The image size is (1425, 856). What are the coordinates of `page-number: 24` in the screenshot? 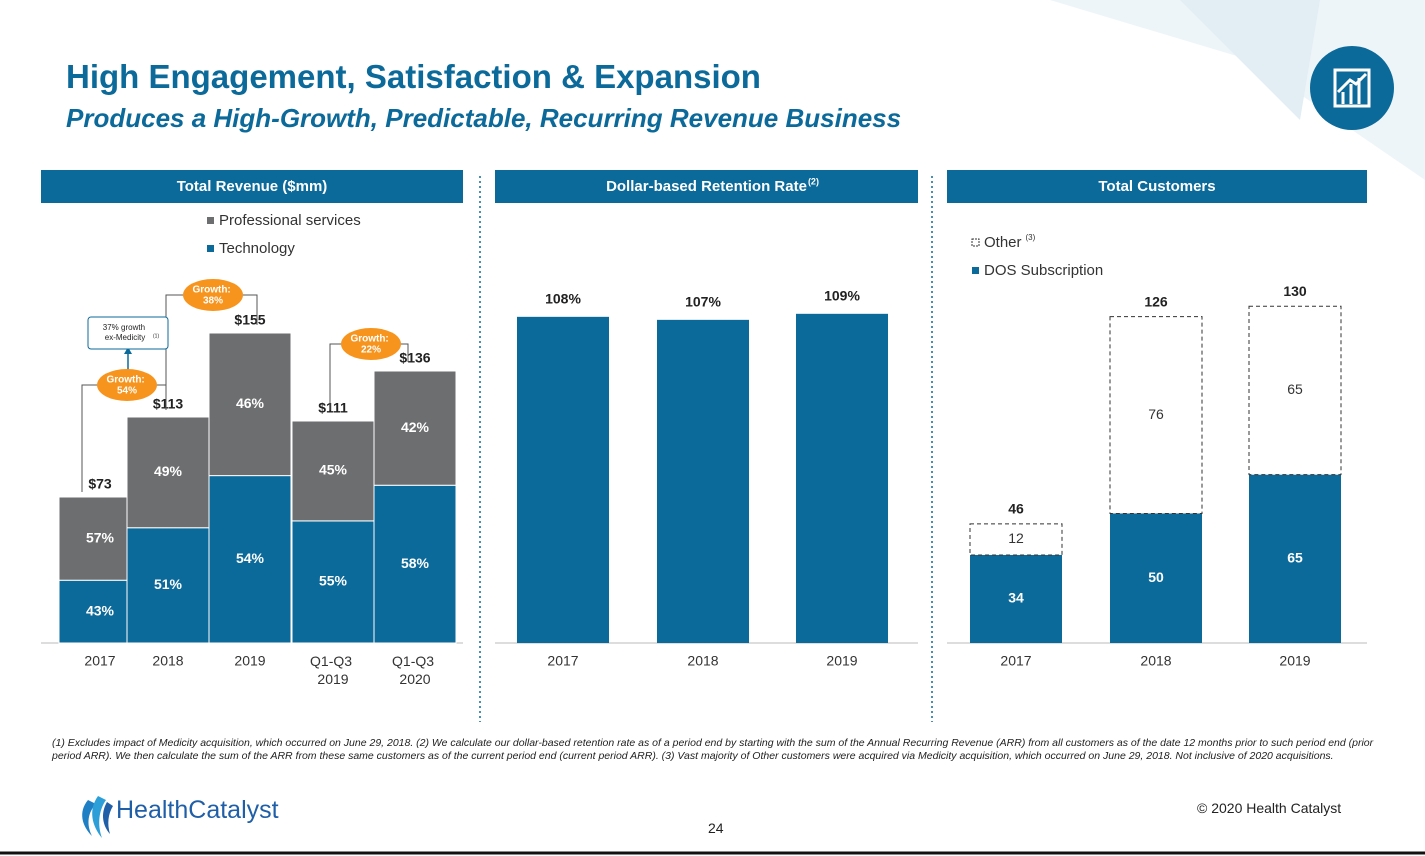 It's located at (716, 828).